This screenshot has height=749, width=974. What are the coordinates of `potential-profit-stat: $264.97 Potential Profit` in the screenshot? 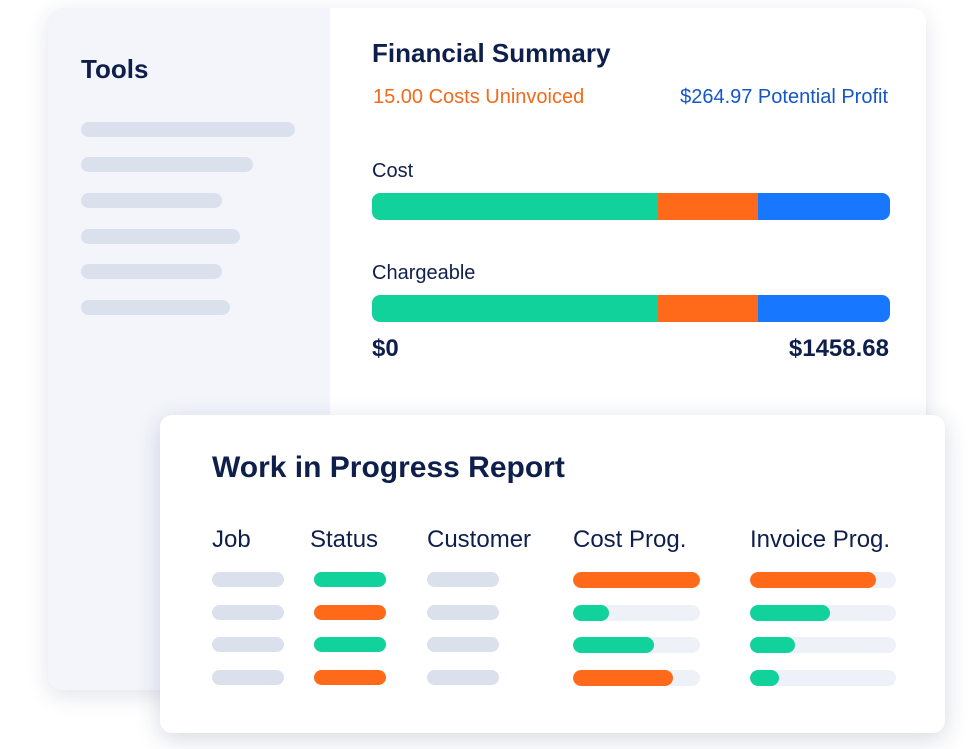 It's located at (784, 97).